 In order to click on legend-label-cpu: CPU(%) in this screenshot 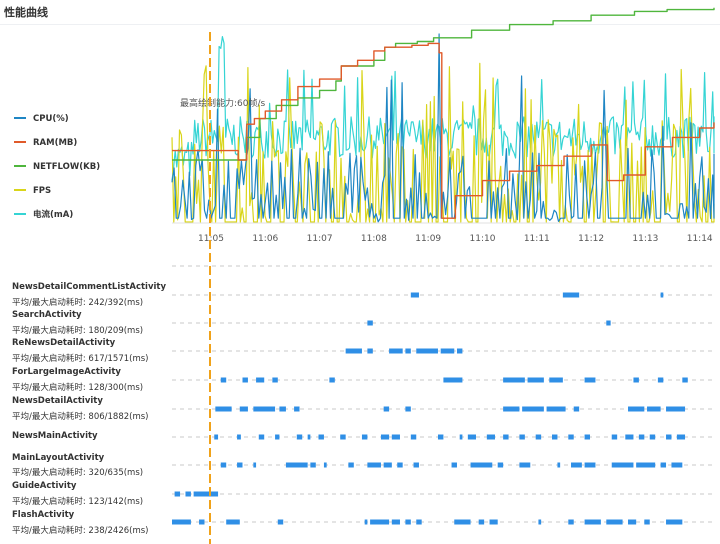, I will do `click(51, 119)`.